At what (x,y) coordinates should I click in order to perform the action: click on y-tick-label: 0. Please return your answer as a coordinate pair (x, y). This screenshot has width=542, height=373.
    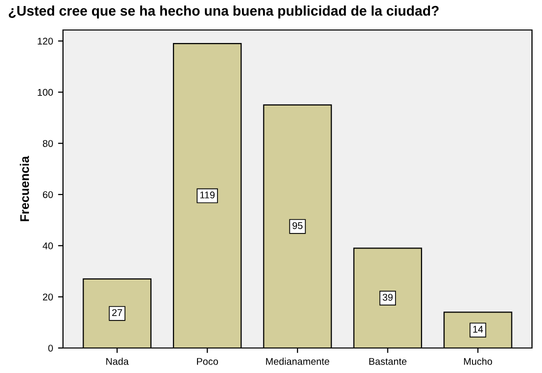
    Looking at the image, I should click on (50, 348).